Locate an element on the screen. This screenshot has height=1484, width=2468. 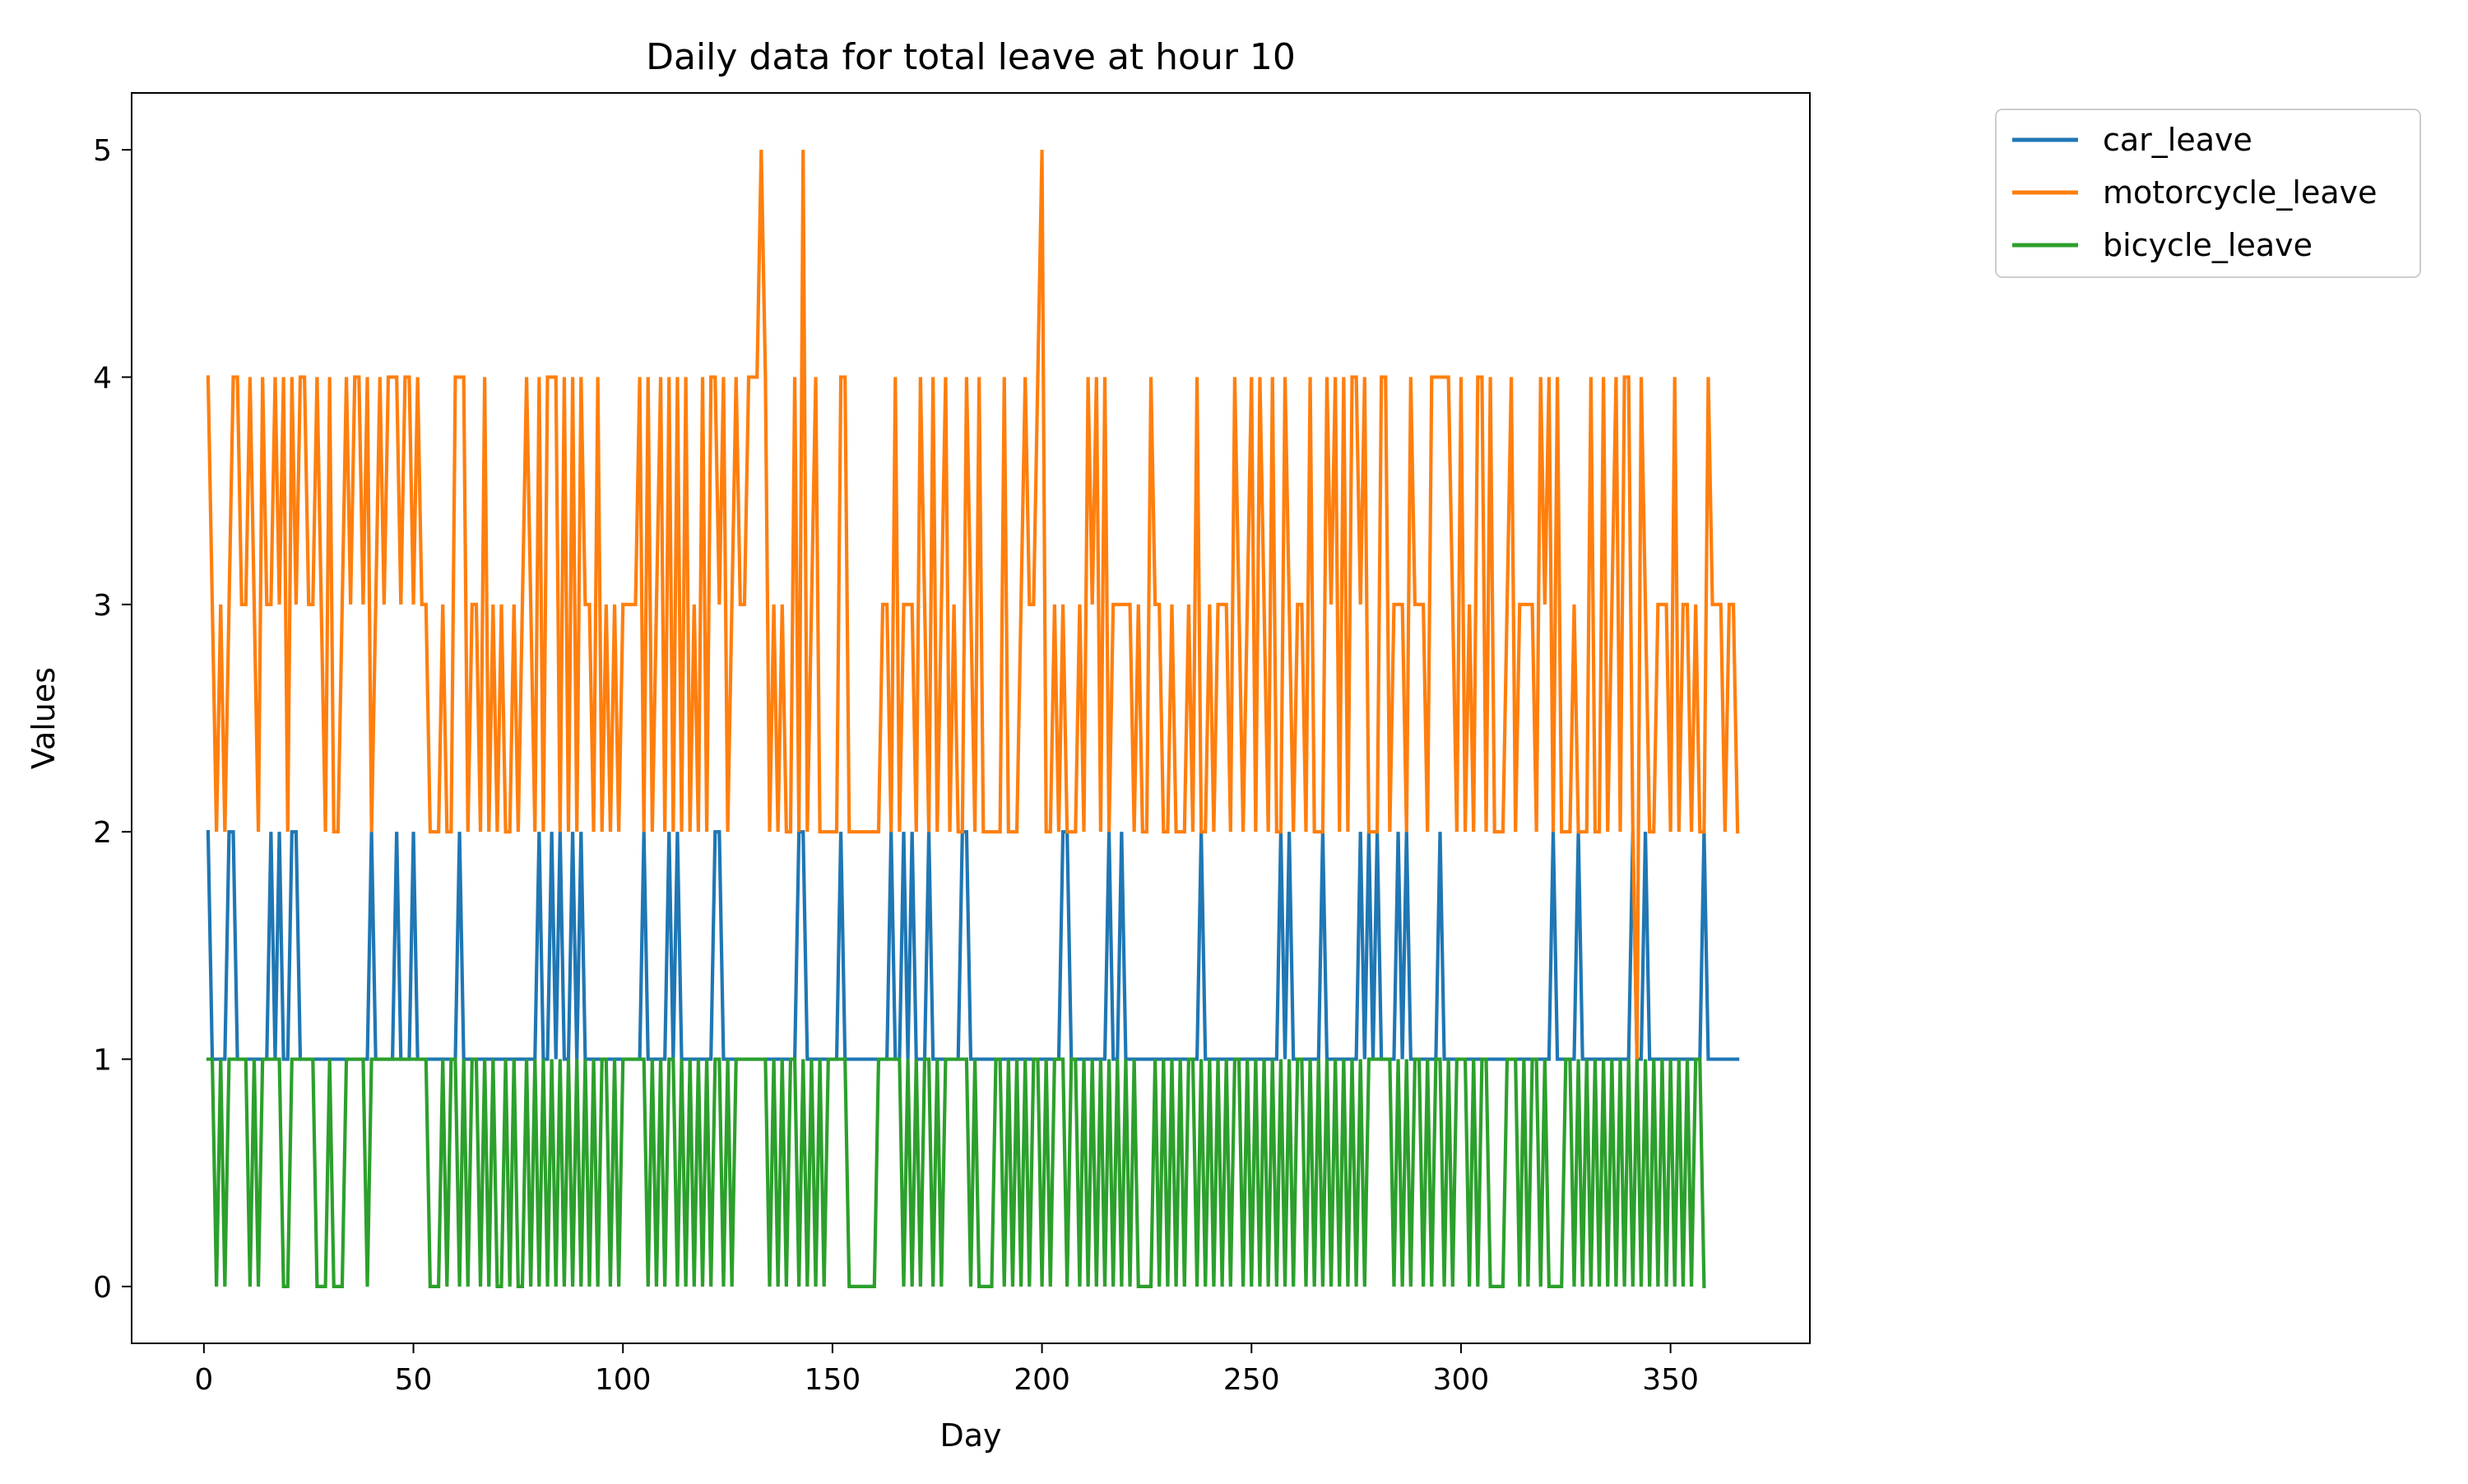
x-axis-ticks: 0 50 100 150 200 250 300 350 is located at coordinates (946, 1370).